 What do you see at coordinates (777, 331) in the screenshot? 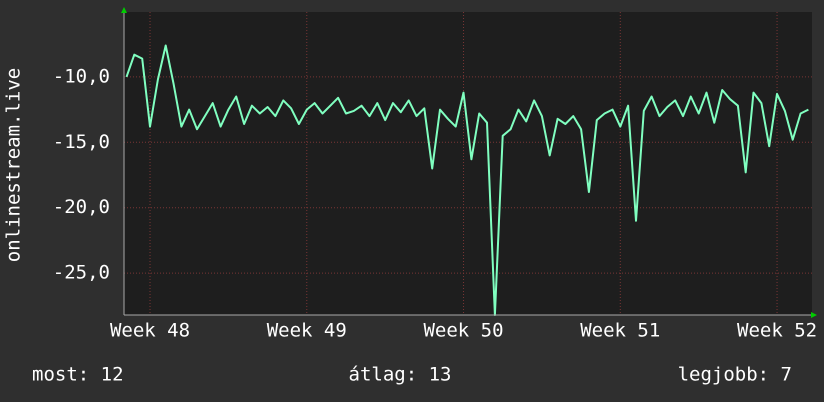
I see `x-tick-label: Week 52` at bounding box center [777, 331].